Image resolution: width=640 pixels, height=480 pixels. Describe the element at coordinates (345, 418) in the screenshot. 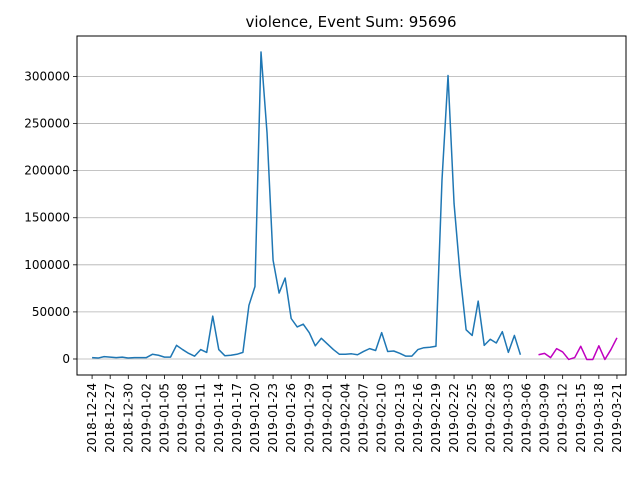

I see `x-tick-label: 2019-02-04` at that location.